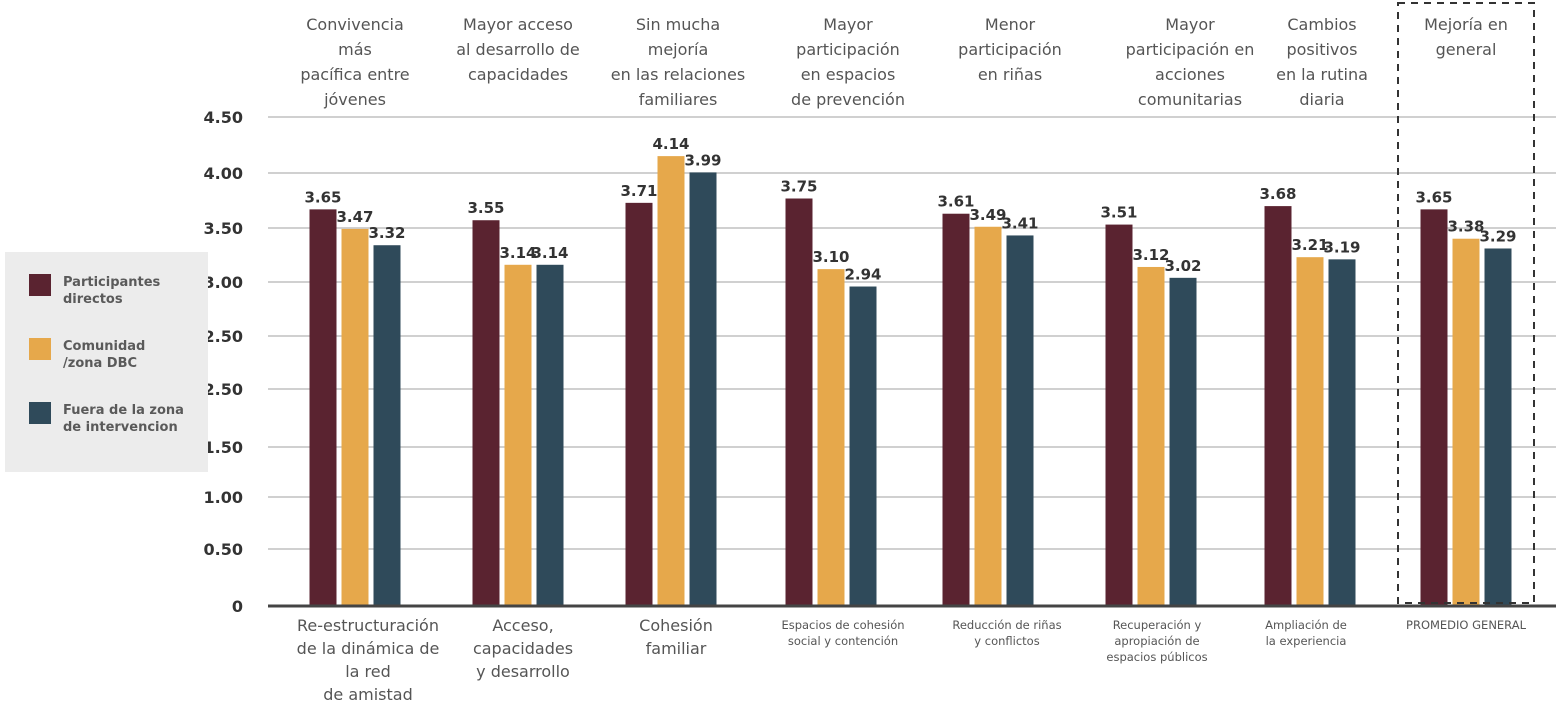 The image size is (1559, 704). Describe the element at coordinates (1277, 194) in the screenshot. I see `bar-value-label: 3.68` at that location.